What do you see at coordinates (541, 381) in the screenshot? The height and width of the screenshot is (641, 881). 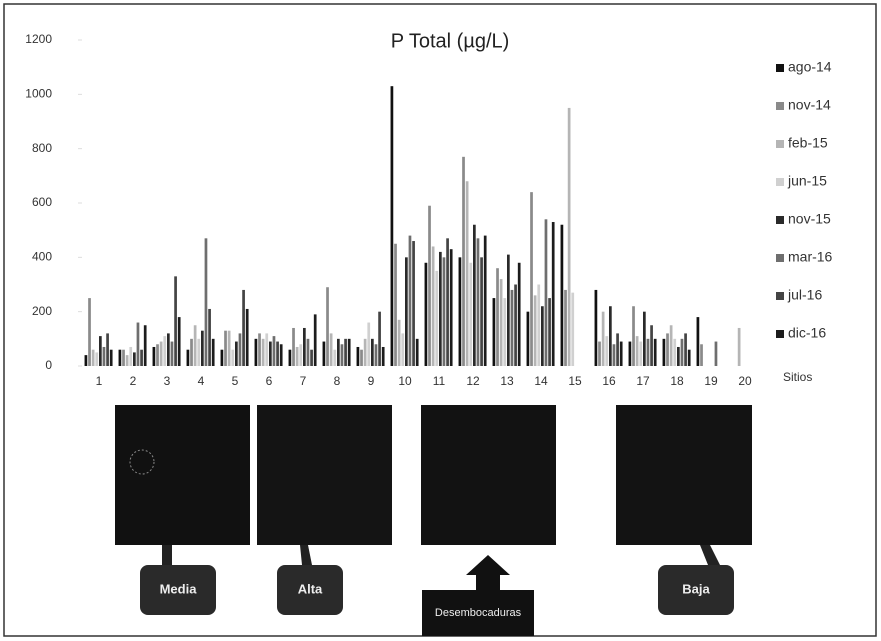 I see `x-tick-label: 14` at bounding box center [541, 381].